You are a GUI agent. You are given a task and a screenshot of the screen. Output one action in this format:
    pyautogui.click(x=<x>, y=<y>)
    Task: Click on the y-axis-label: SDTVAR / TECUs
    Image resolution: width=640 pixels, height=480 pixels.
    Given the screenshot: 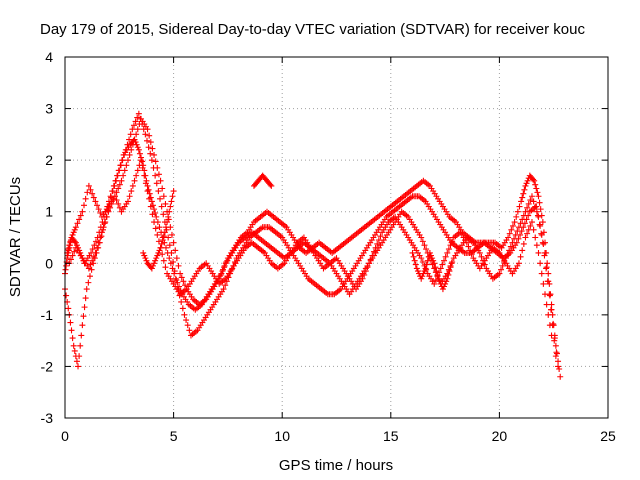 What is the action you would take?
    pyautogui.click(x=15, y=237)
    